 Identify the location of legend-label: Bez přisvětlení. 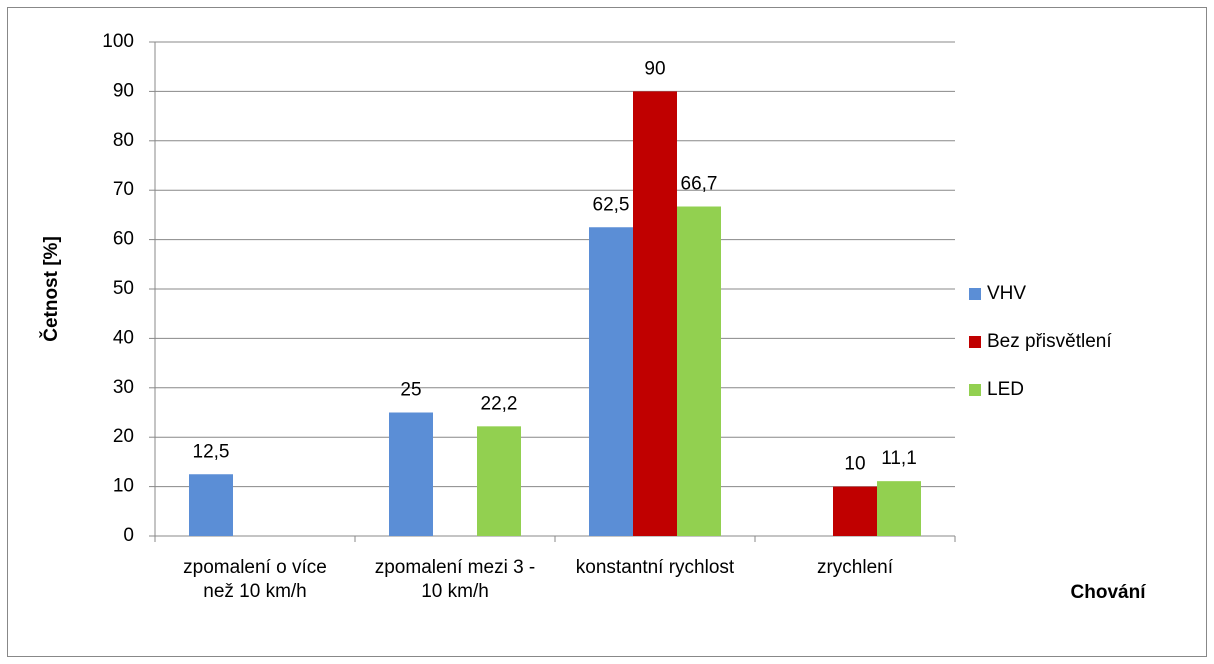
(1049, 341).